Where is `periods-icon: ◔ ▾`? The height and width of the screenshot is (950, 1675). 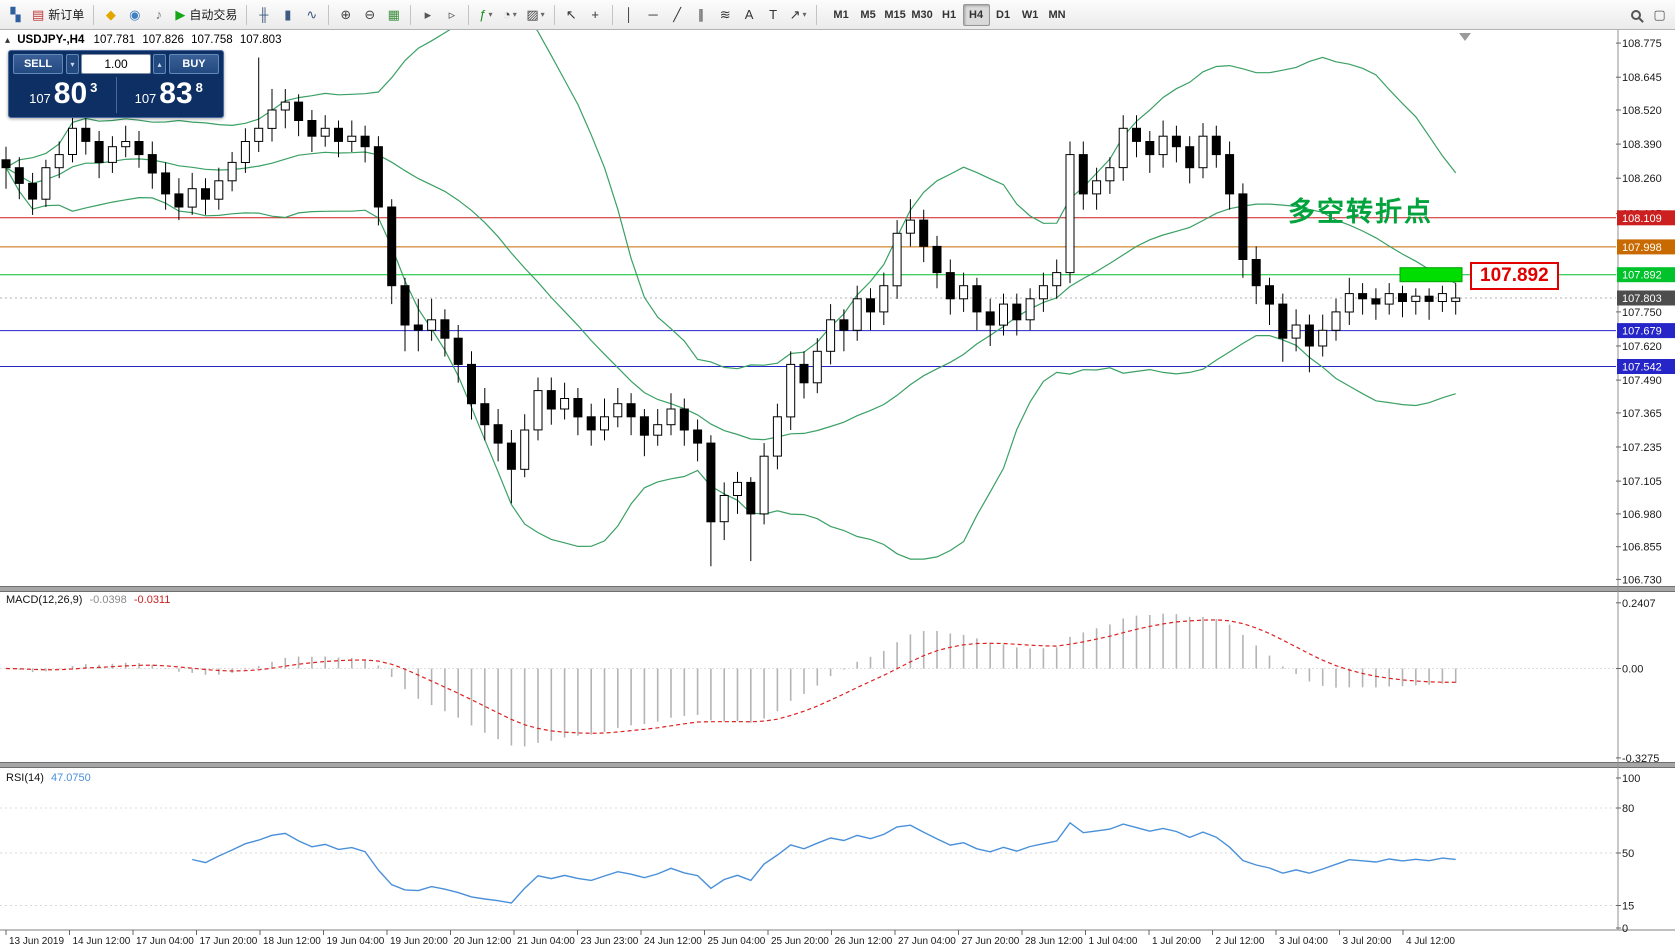
periods-icon: ◔ ▾ is located at coordinates (509, 15).